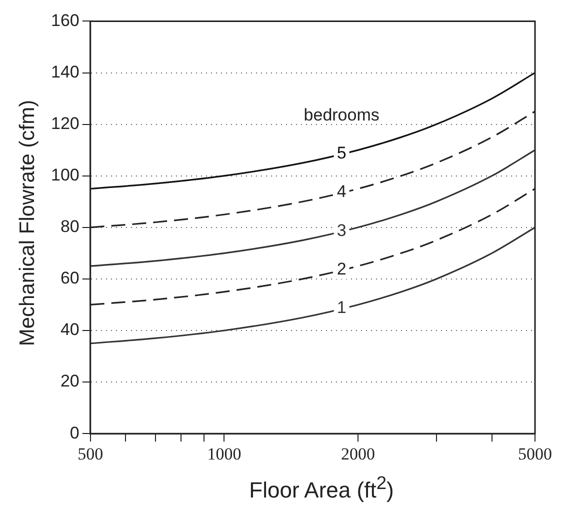 The image size is (563, 517). I want to click on series-label: 5, so click(341, 153).